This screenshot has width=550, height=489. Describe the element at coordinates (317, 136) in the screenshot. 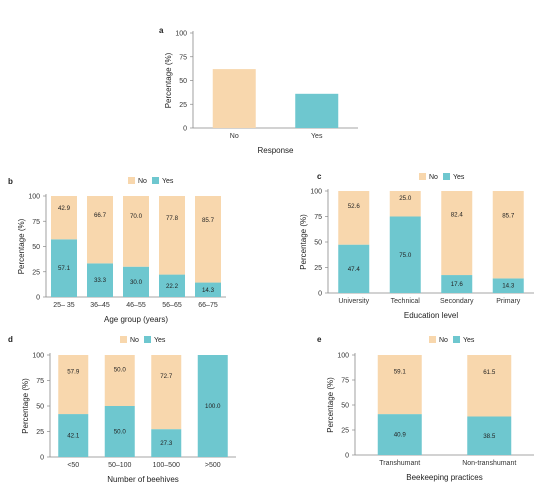

I see `x-tick-label: Yes` at that location.